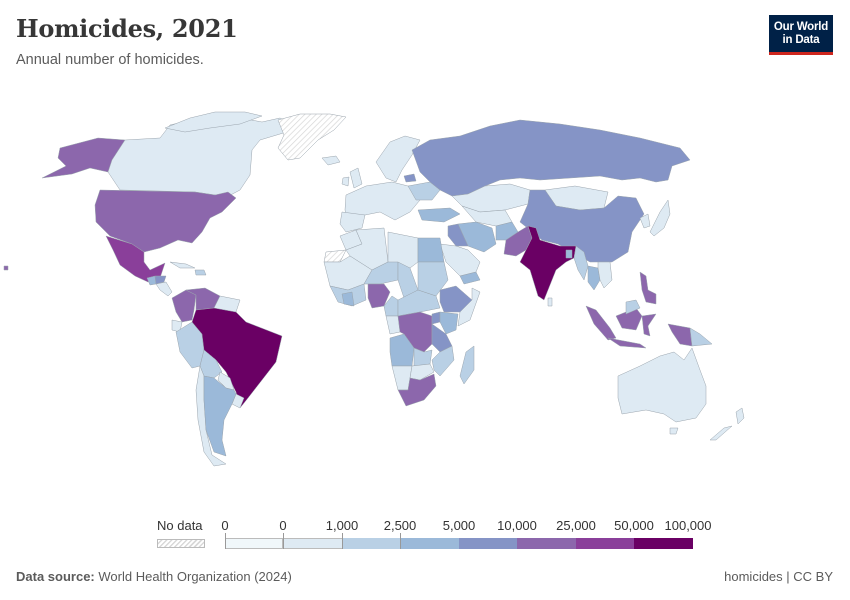 The image size is (850, 600). Describe the element at coordinates (237, 358) in the screenshot. I see `country-brazil` at that location.